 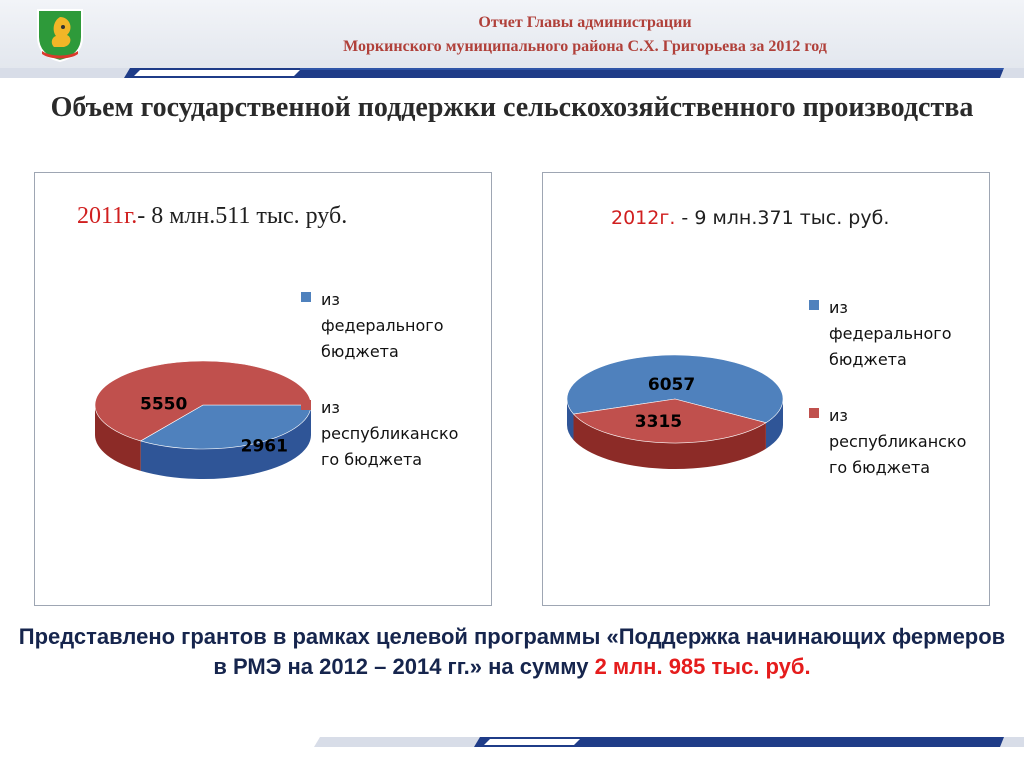 I want to click on data-label-federal: 2961, so click(x=264, y=446).